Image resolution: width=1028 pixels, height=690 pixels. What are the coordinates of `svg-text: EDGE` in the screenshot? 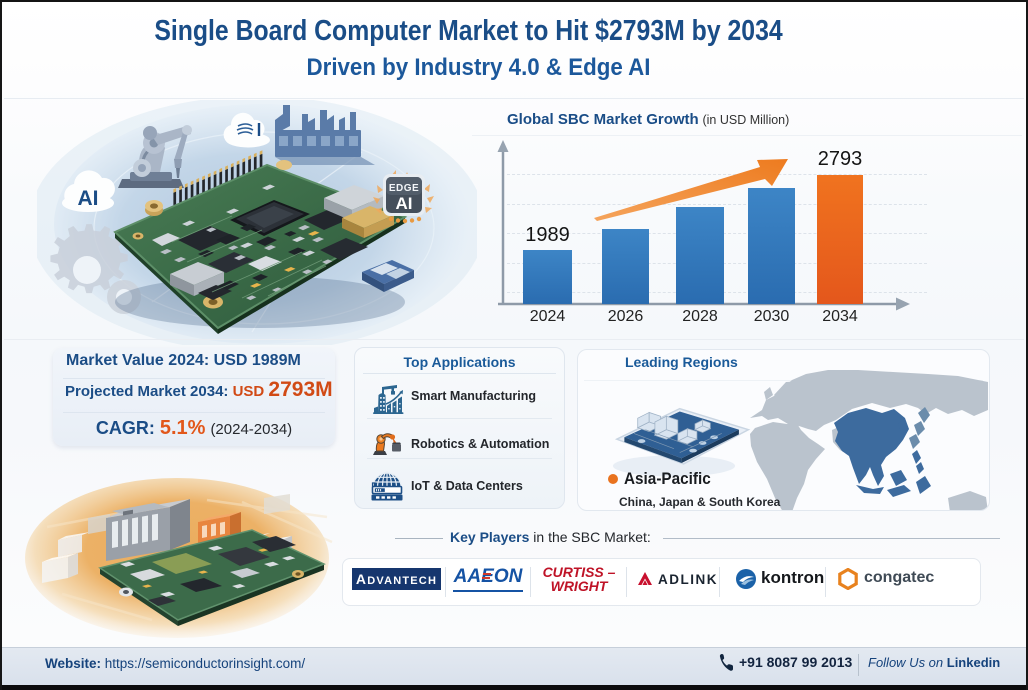 It's located at (404, 188).